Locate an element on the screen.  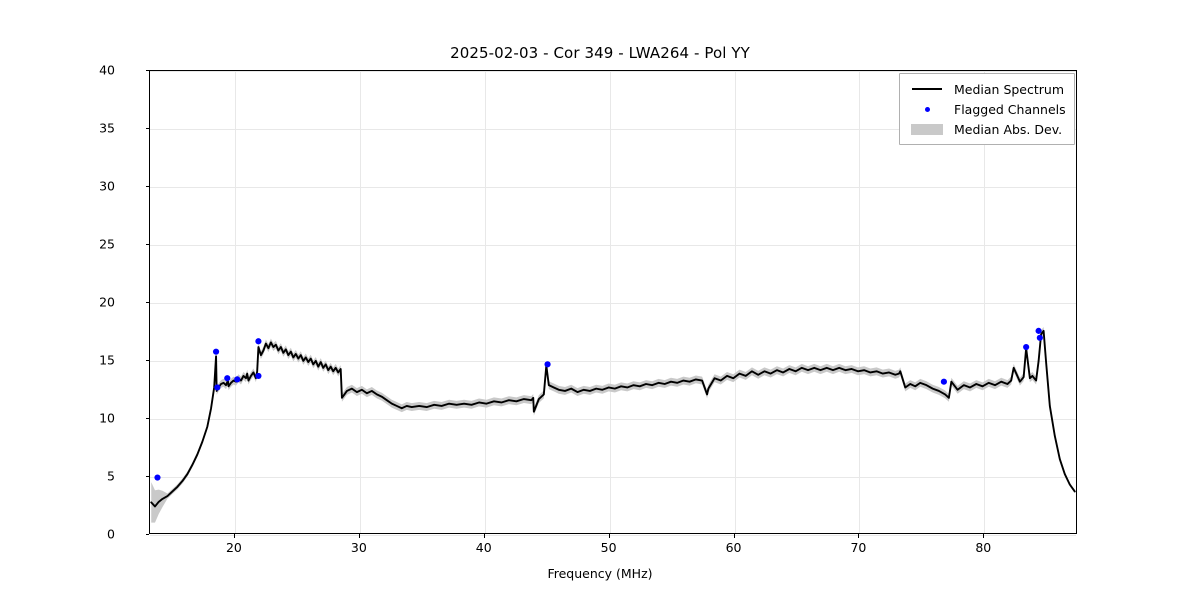
y-axis-tick-label: 15 is located at coordinates (107, 360).